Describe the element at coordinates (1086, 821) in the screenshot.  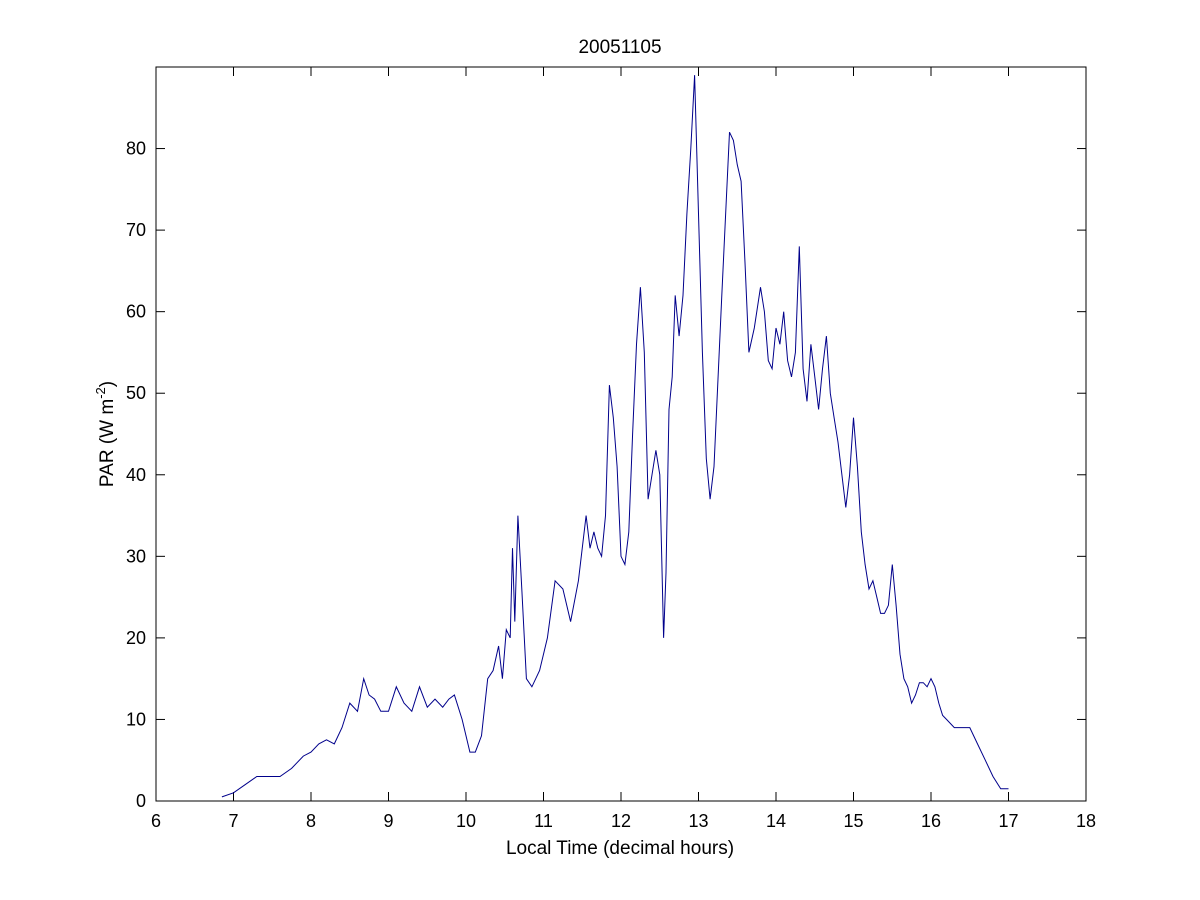
I see `x-tick-label-12: 18` at that location.